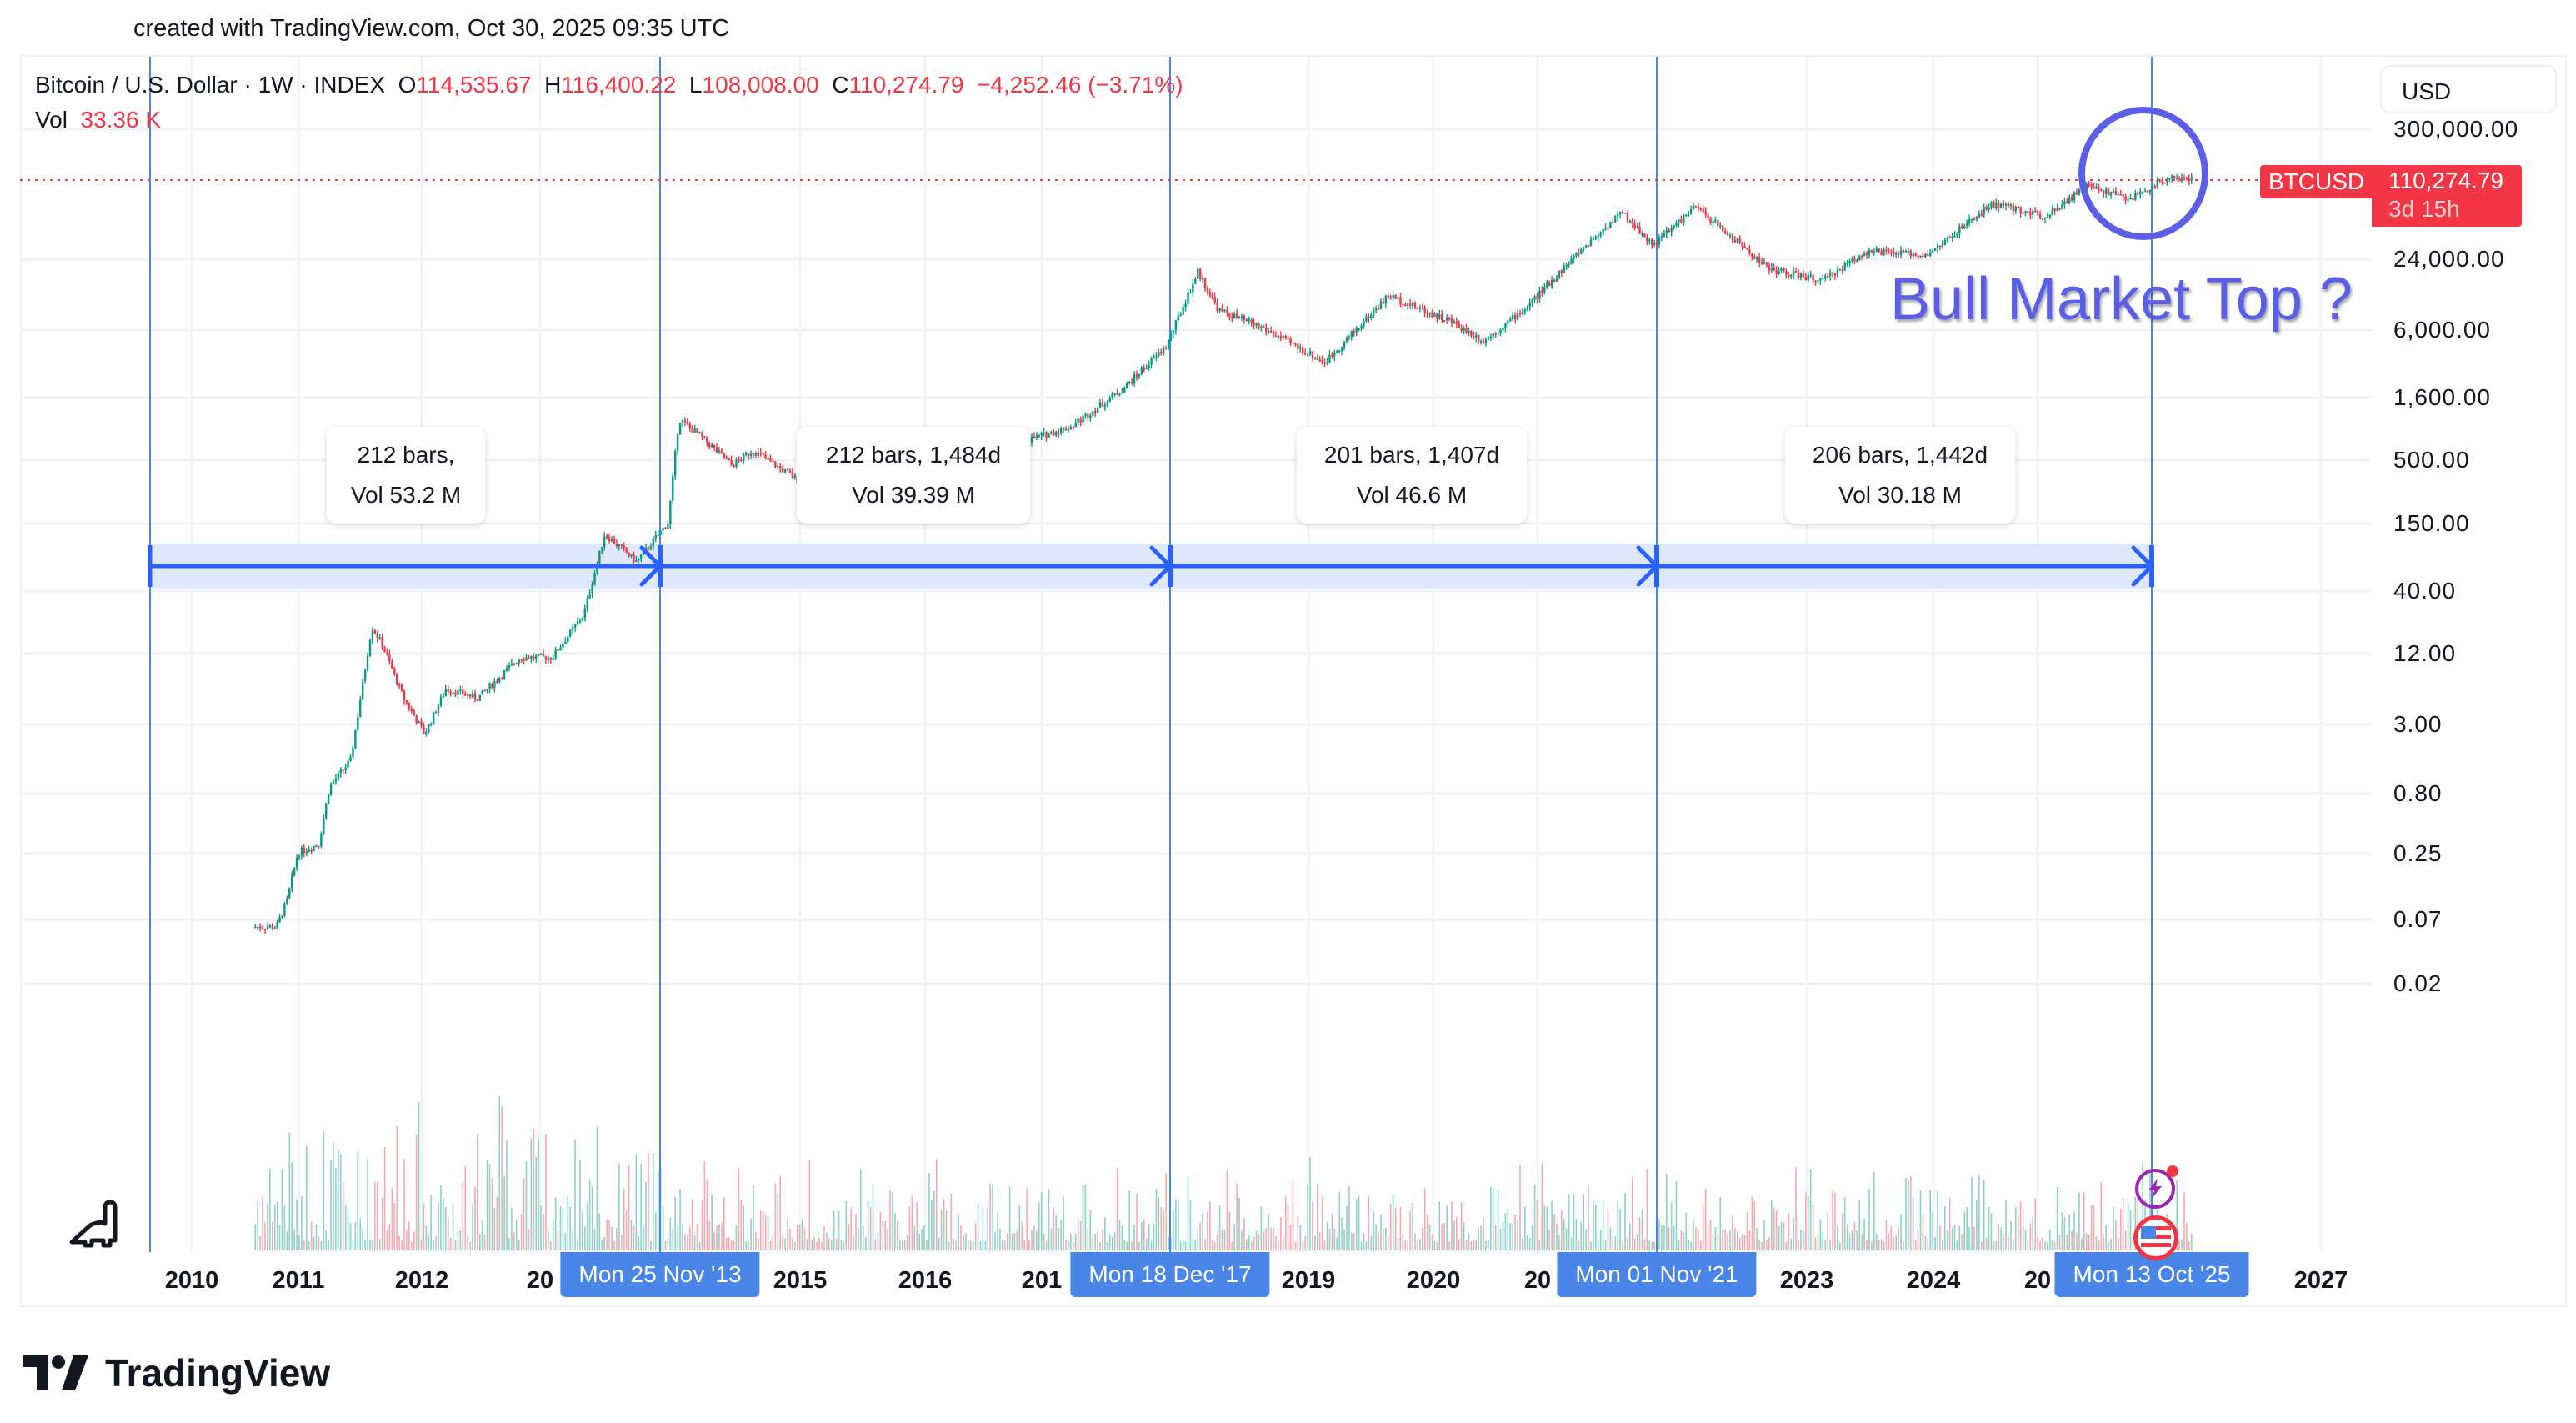  I want to click on price-tick: 0.25, so click(2418, 853).